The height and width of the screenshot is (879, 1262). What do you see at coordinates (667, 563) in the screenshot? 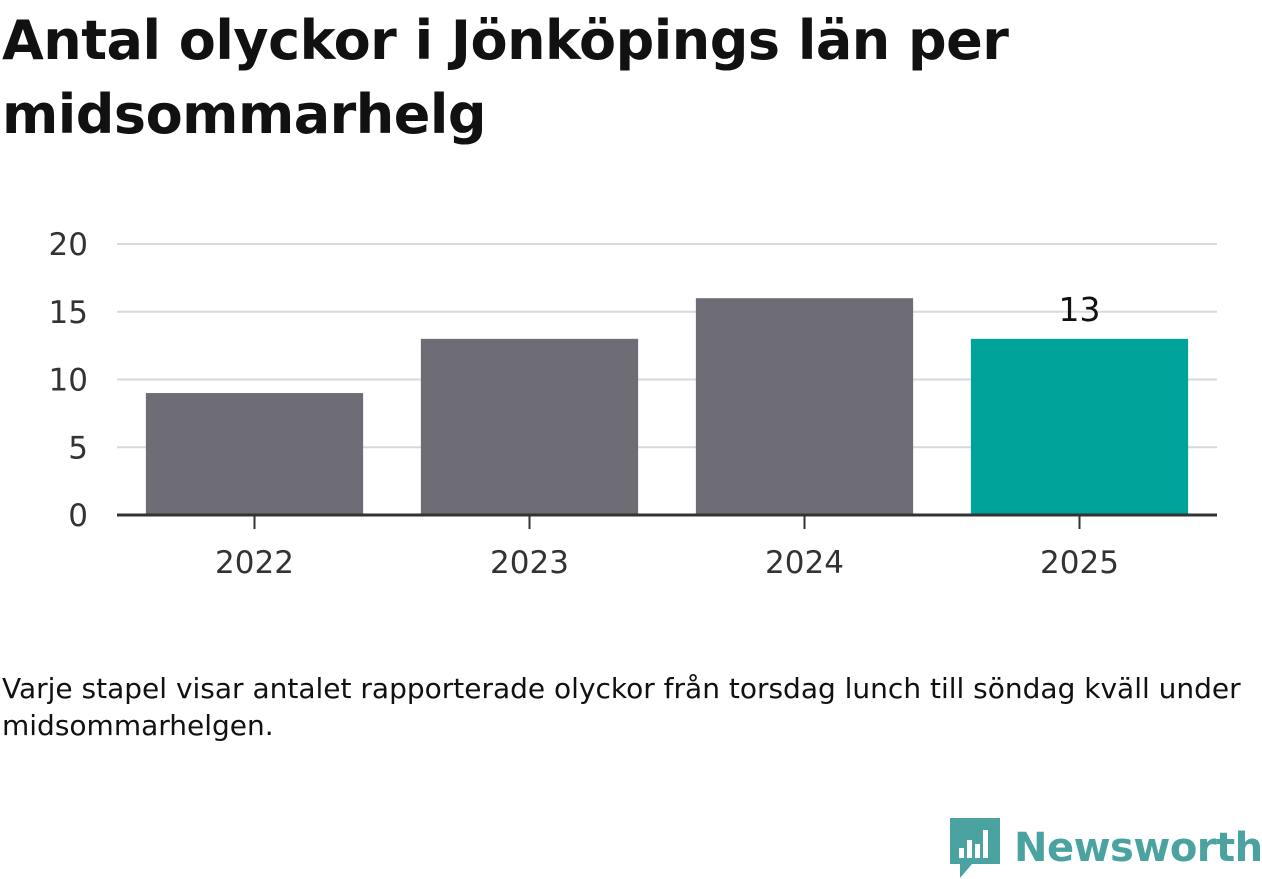
I see `x-axis-tick-labels: 2022 2023 2024 2025` at bounding box center [667, 563].